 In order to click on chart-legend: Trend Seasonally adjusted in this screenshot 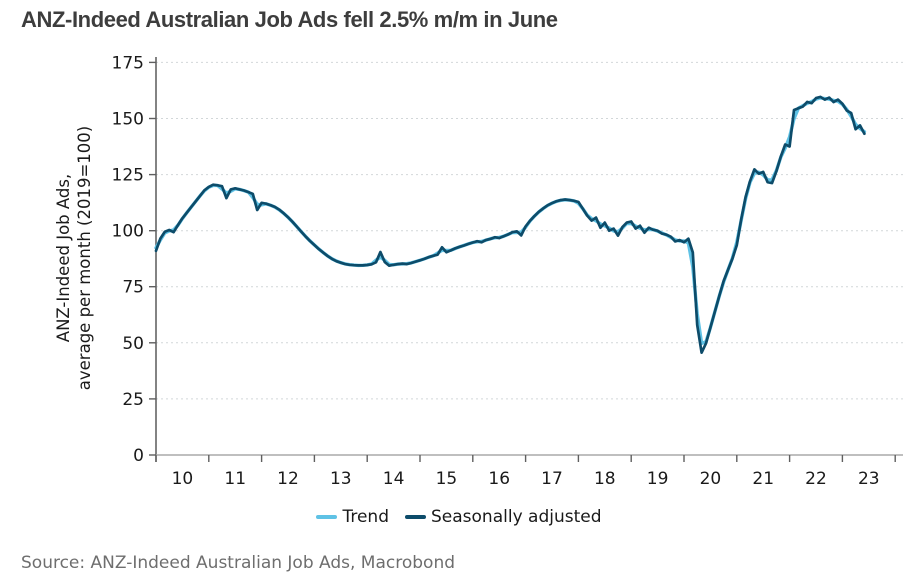, I will do `click(459, 517)`.